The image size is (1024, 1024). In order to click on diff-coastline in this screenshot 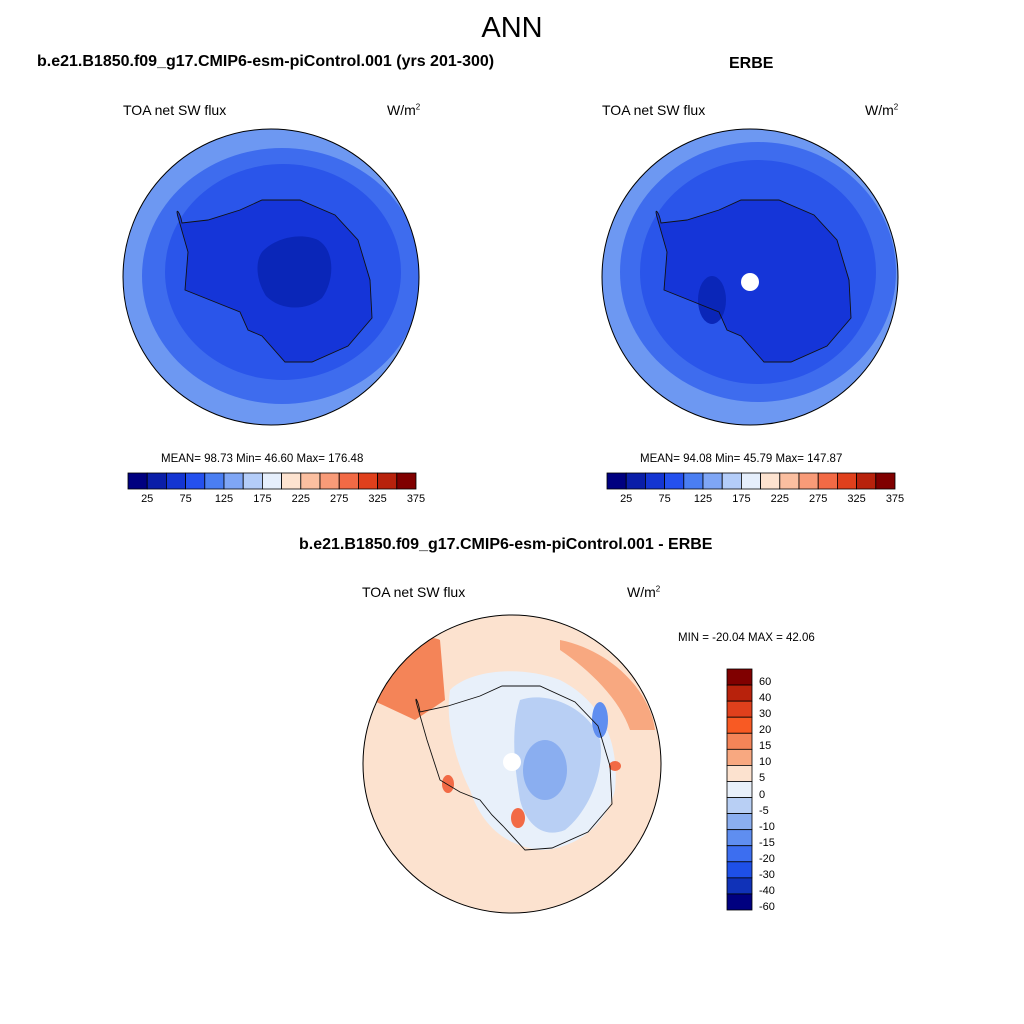, I will do `click(514, 768)`.